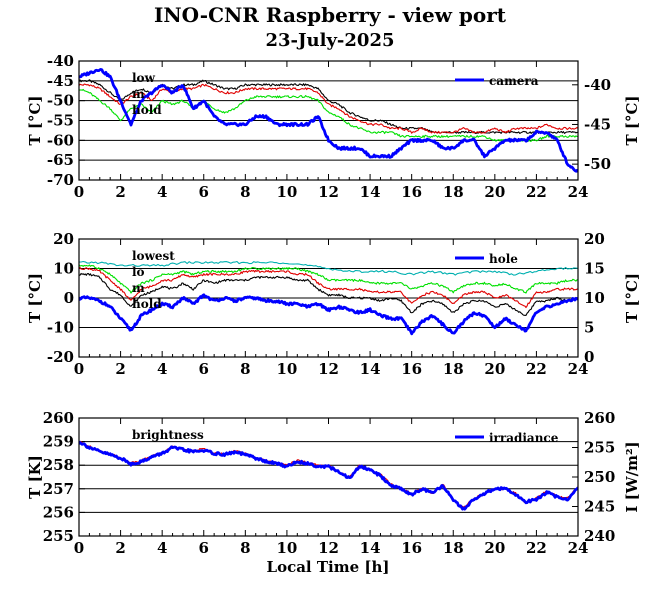 This screenshot has width=660, height=595. What do you see at coordinates (60, 101) in the screenshot?
I see `y-tick-label: -50` at bounding box center [60, 101].